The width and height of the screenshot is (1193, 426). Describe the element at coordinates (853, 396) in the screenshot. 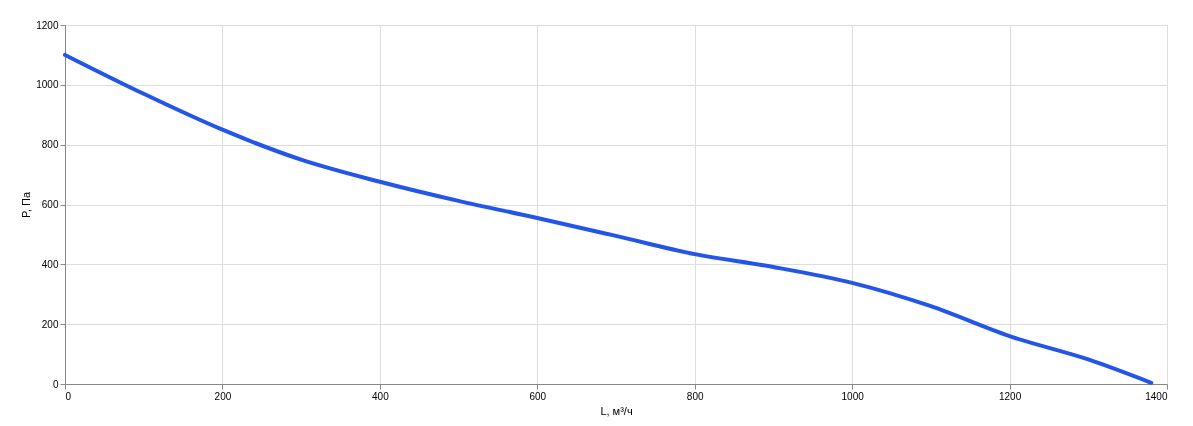

I see `x-tick-label: 1000` at that location.